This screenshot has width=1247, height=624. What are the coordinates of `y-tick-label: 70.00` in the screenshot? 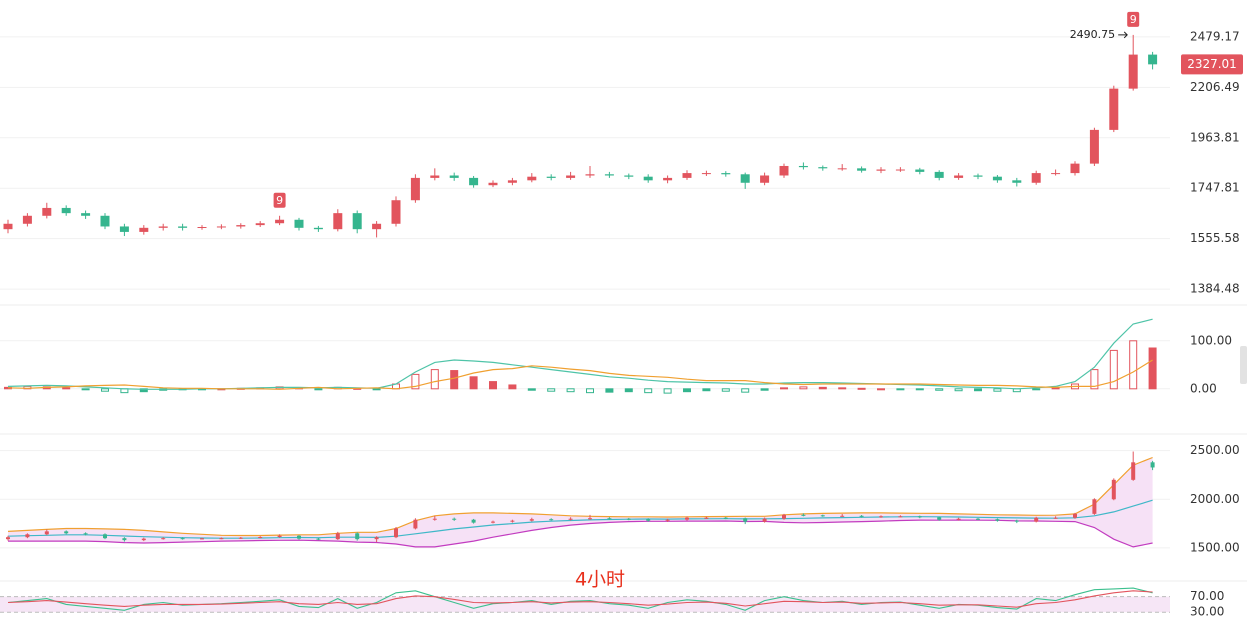 It's located at (1207, 596).